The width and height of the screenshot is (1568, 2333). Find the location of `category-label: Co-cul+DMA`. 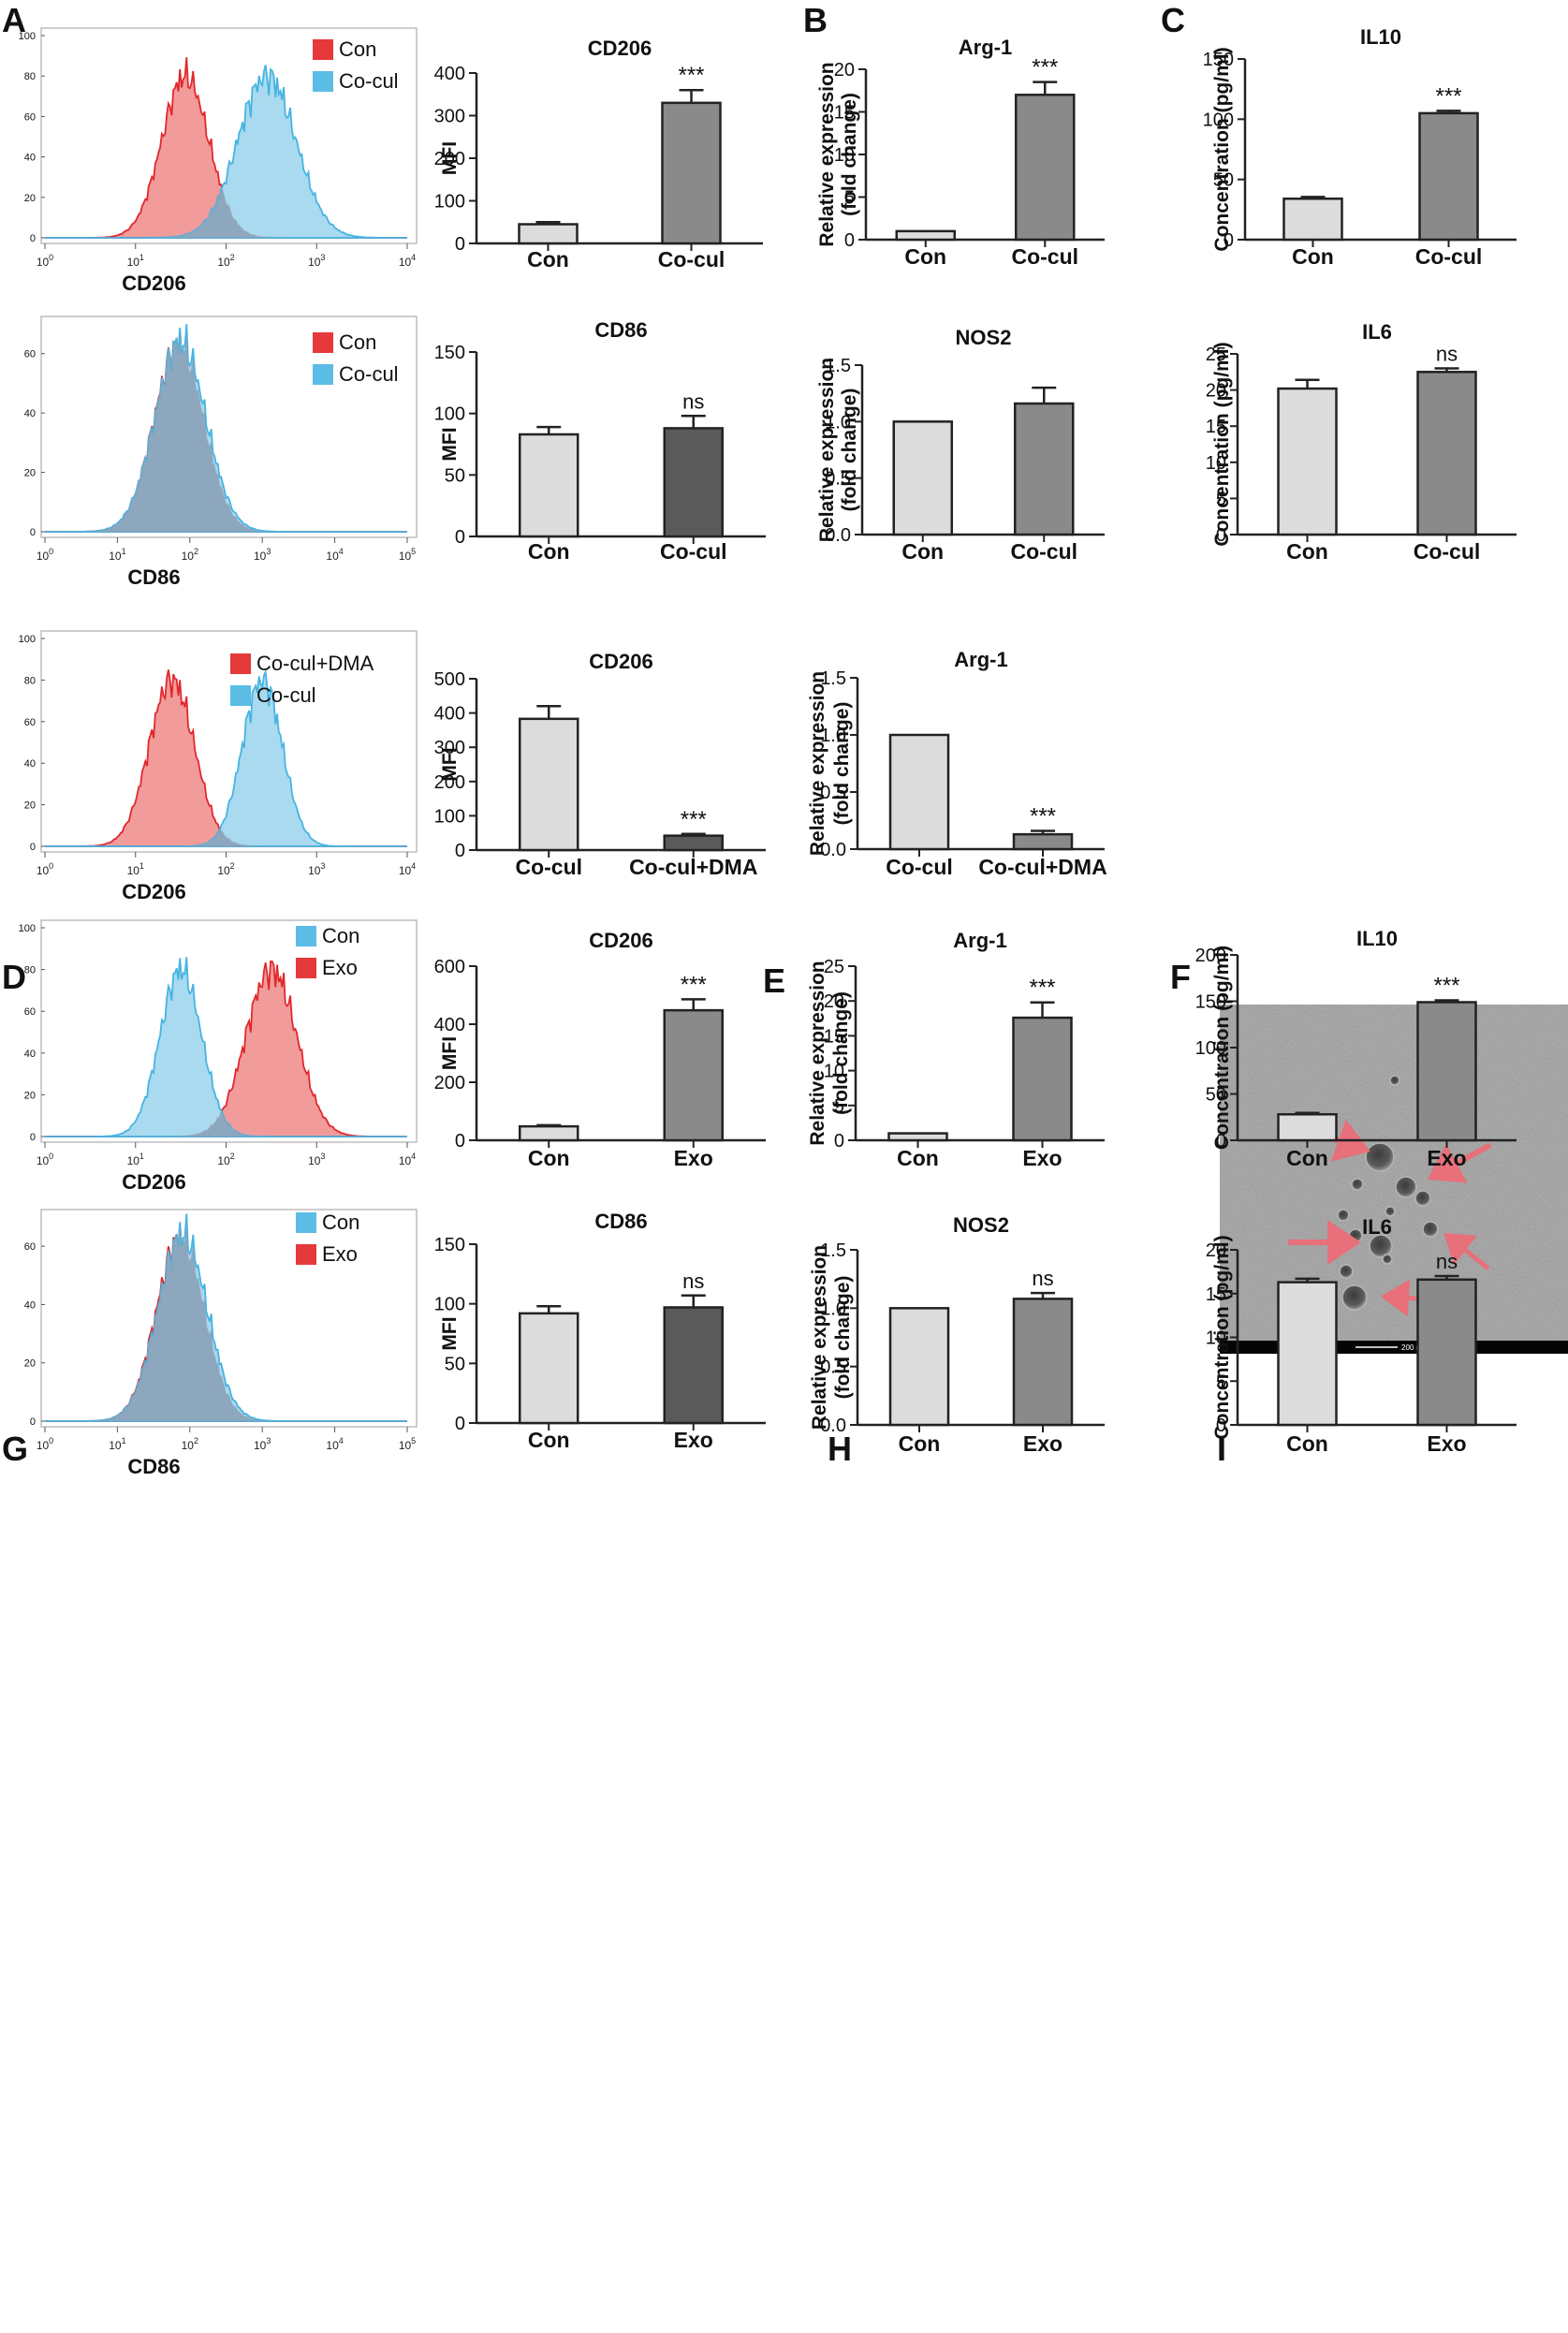

category-label: Co-cul+DMA is located at coordinates (693, 867).